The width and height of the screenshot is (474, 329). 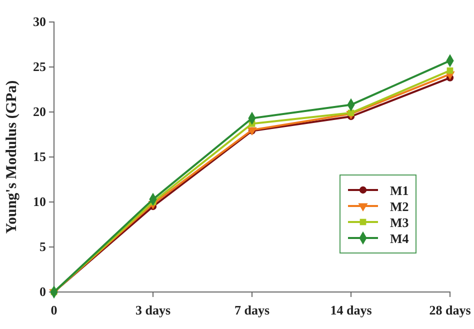 What do you see at coordinates (399, 206) in the screenshot?
I see `legend-label: M2` at bounding box center [399, 206].